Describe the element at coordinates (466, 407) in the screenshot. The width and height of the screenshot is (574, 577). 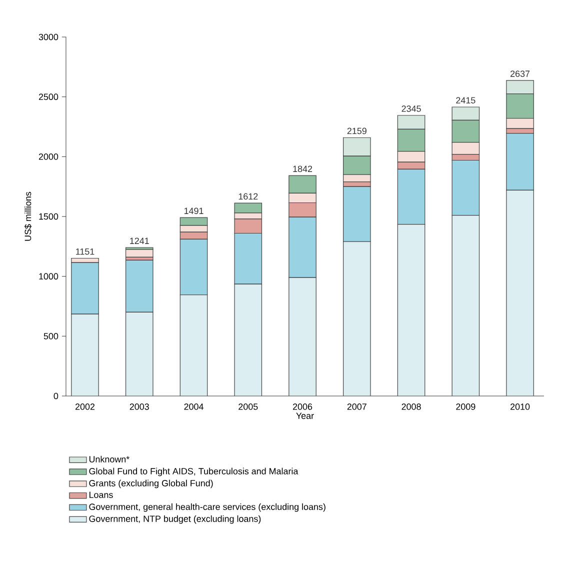
I see `x-tick-label: 2009` at that location.